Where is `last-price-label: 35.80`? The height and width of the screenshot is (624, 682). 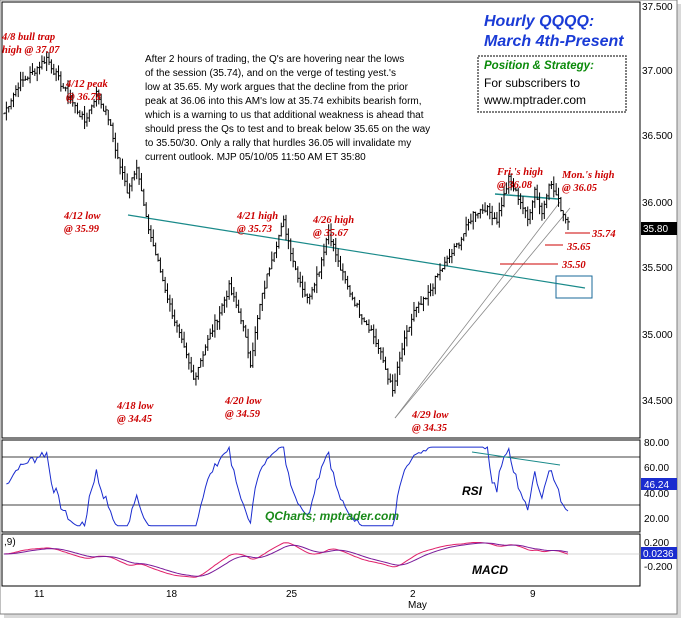
last-price-label: 35.80 is located at coordinates (655, 229).